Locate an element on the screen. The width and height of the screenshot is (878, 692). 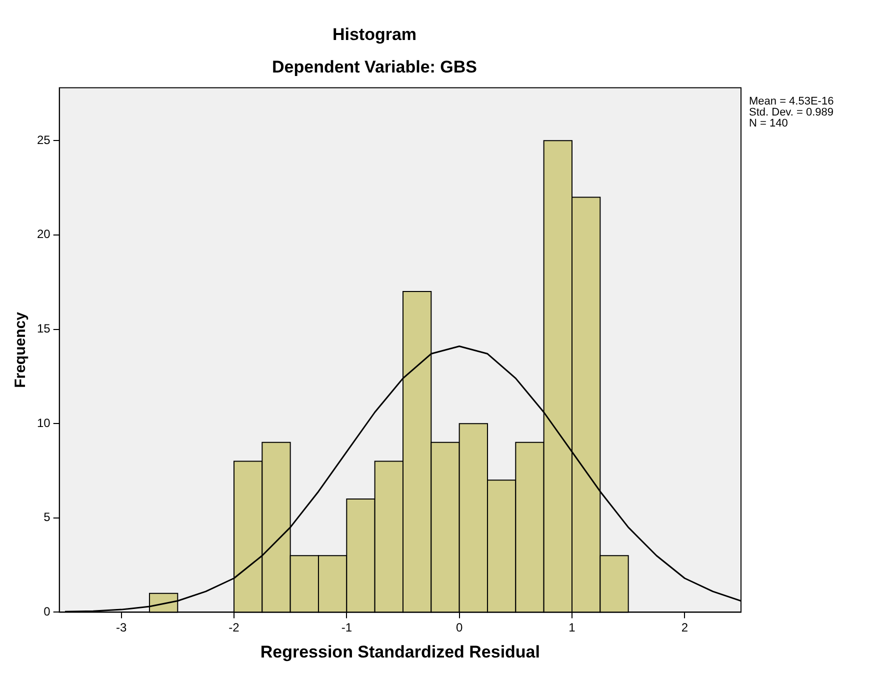
y-tick-label: 20 is located at coordinates (43, 234).